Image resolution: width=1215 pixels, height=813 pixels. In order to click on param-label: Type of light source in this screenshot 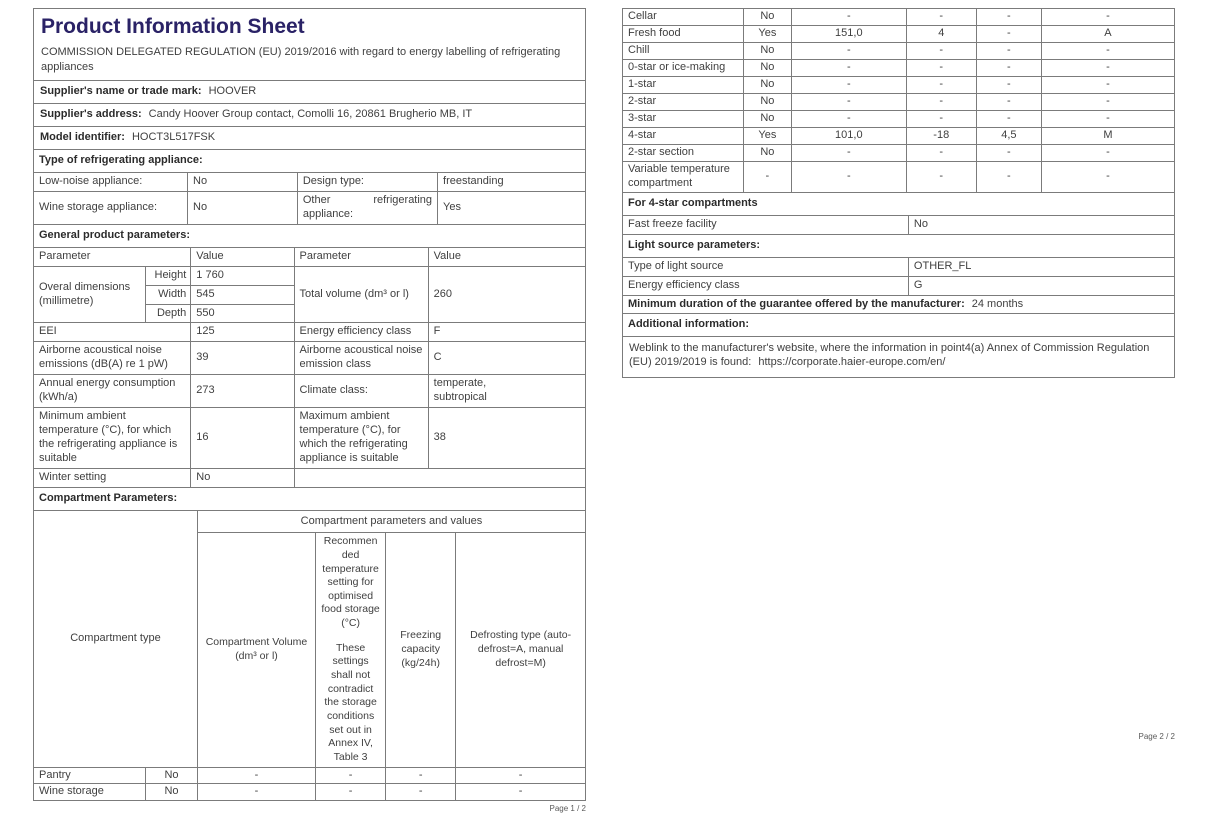, I will do `click(765, 266)`.